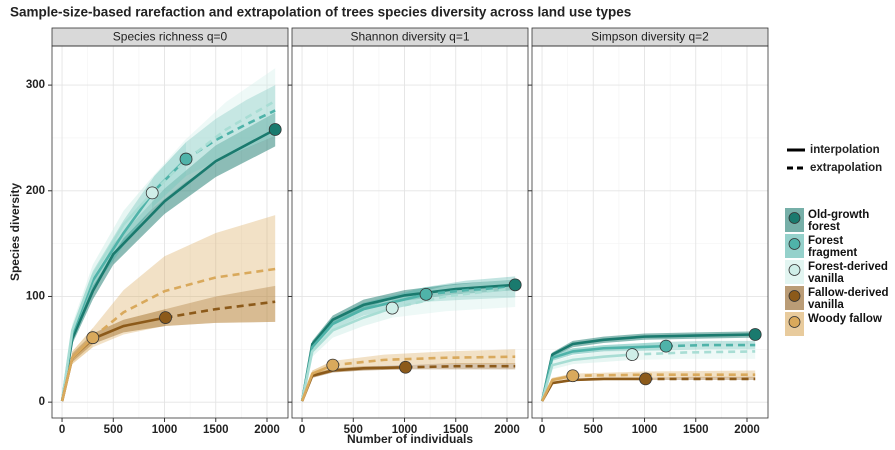 This screenshot has height=450, width=895. I want to click on y-tick-label: 200, so click(35, 191).